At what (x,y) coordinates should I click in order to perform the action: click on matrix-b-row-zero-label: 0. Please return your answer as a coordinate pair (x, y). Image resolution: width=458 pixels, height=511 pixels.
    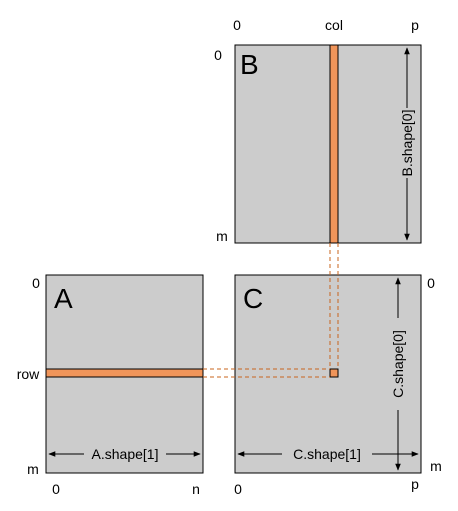
    Looking at the image, I should click on (218, 55).